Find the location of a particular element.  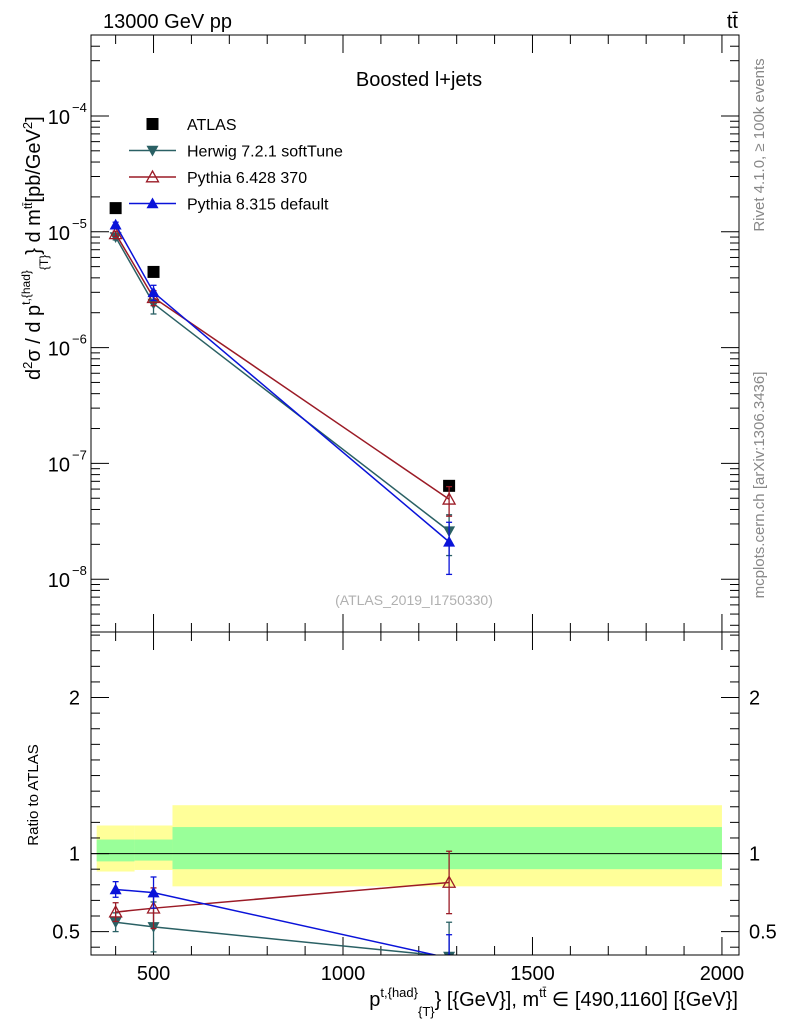

legend-label: ATLAS is located at coordinates (212, 125).